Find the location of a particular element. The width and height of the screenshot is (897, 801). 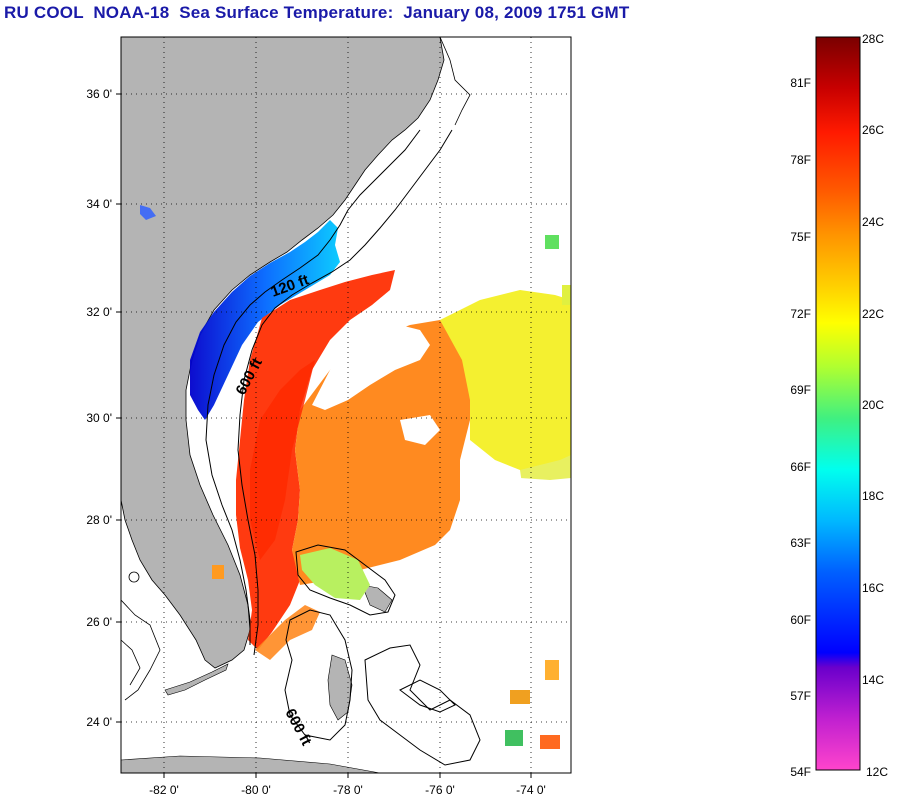

warm-tongue-inner is located at coordinates (282, 460).